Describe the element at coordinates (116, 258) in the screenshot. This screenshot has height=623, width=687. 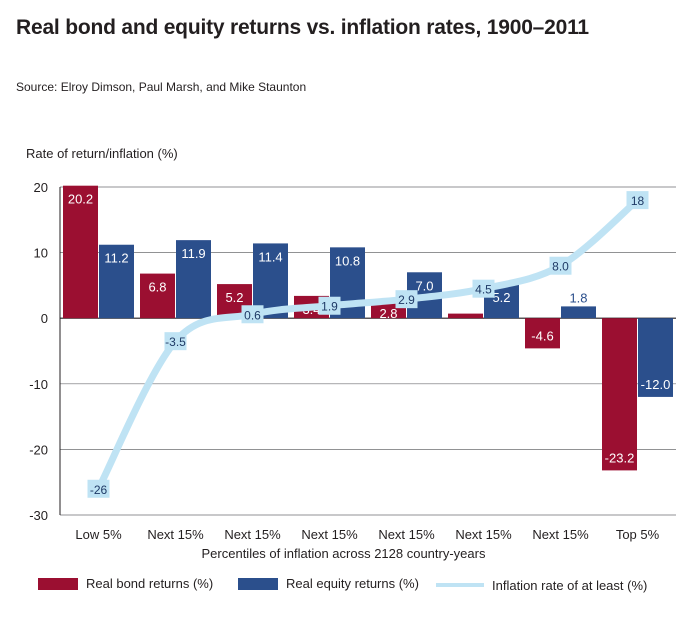
I see `equity-data-label: 11.2` at that location.